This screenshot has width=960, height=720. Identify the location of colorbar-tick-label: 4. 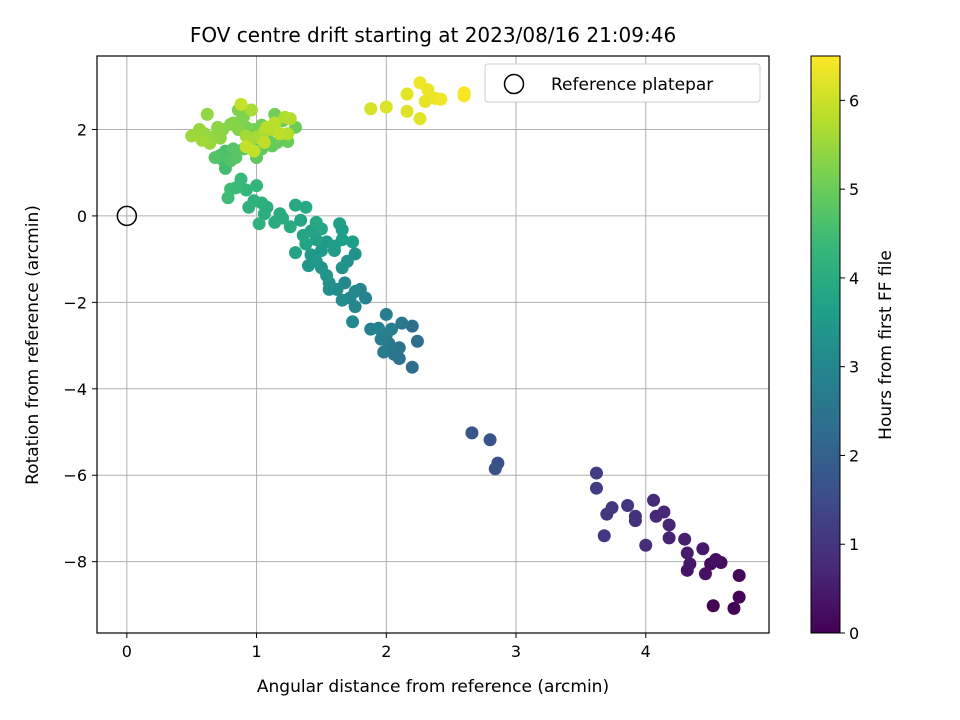
(854, 278).